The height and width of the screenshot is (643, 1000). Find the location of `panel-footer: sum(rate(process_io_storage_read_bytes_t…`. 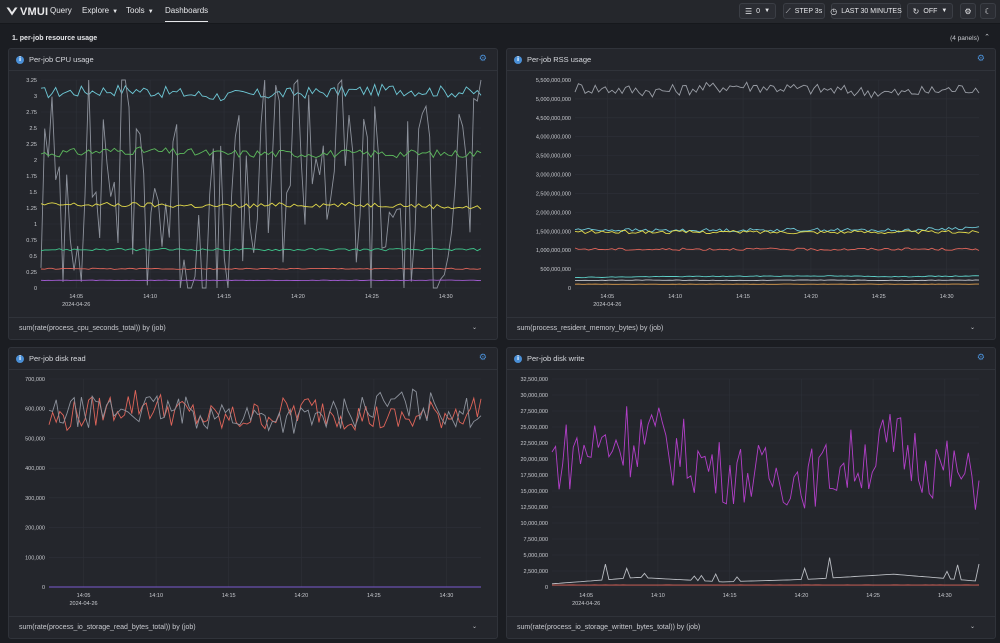

panel-footer: sum(rate(process_io_storage_read_bytes_t… is located at coordinates (253, 627).